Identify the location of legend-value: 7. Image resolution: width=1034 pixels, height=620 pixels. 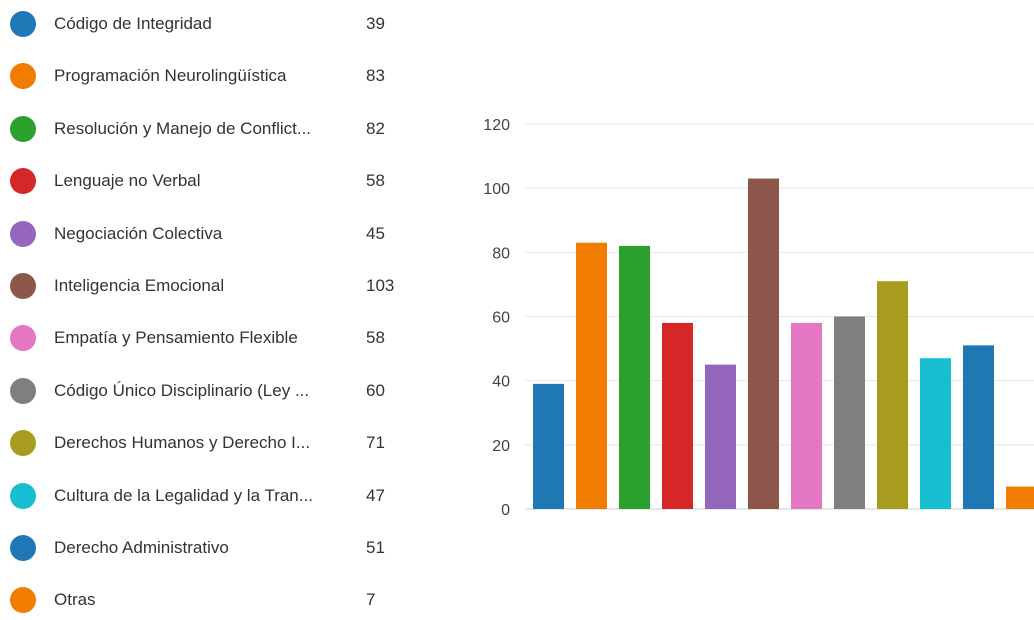
(371, 600).